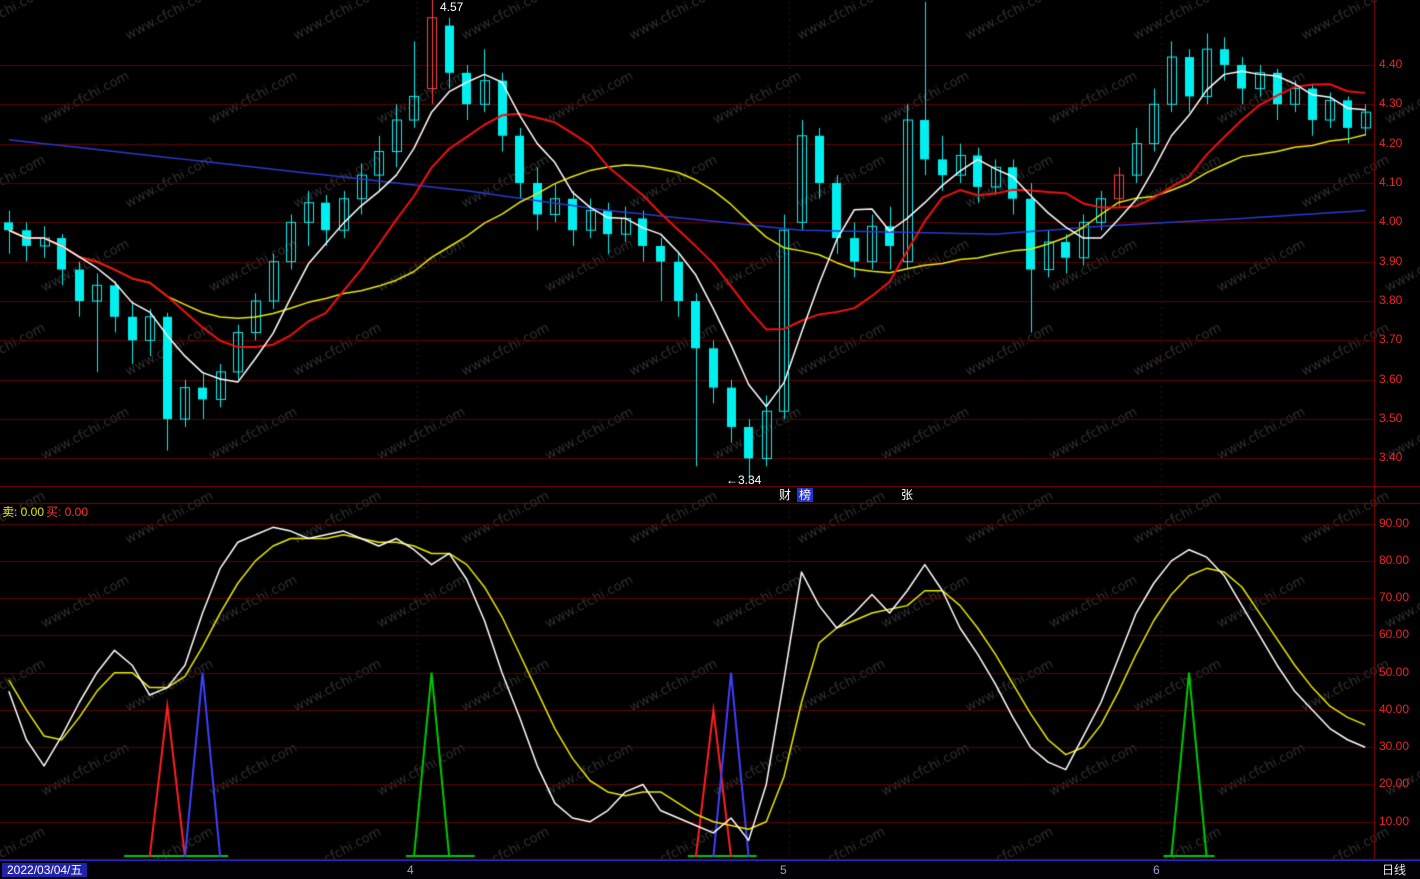  What do you see at coordinates (1394, 634) in the screenshot?
I see `price-axis-label: 60.00` at bounding box center [1394, 634].